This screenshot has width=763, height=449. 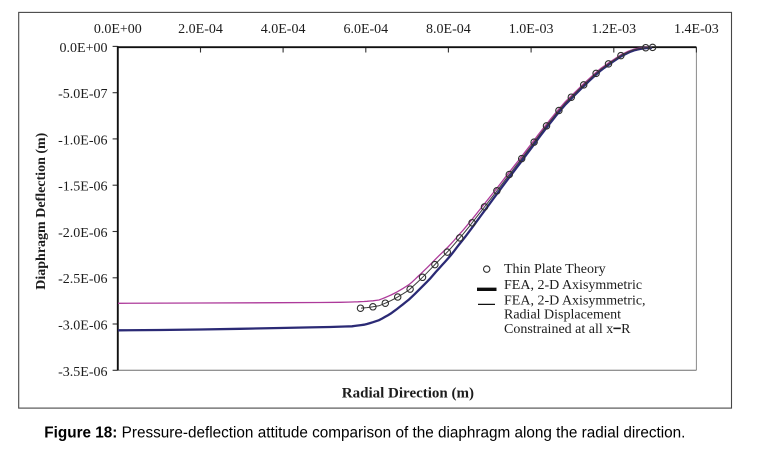 I want to click on svg-text: Constrained at all x−R, so click(x=567, y=329).